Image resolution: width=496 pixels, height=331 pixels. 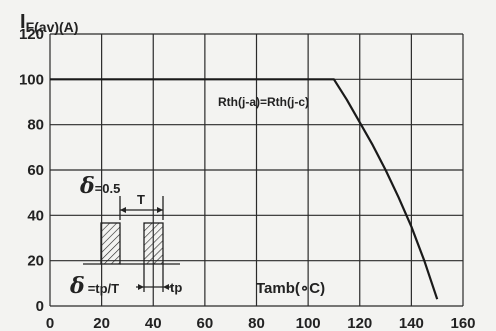 I want to click on delta-glyph: δ, so click(x=87, y=186).